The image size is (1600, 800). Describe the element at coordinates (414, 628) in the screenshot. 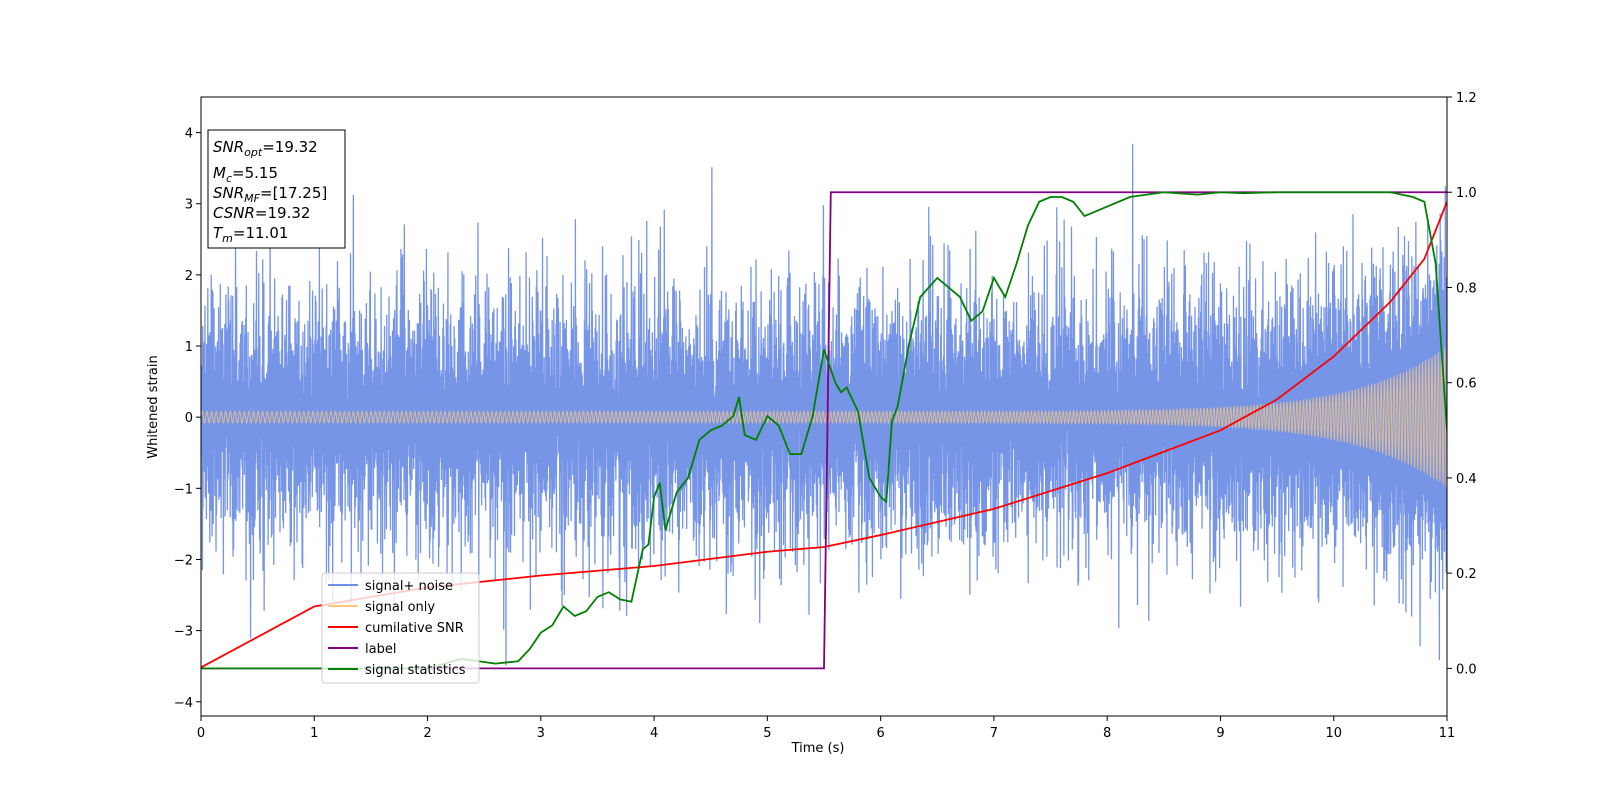

I see `legend-label-cumulative-snr: cumilative SNR` at that location.